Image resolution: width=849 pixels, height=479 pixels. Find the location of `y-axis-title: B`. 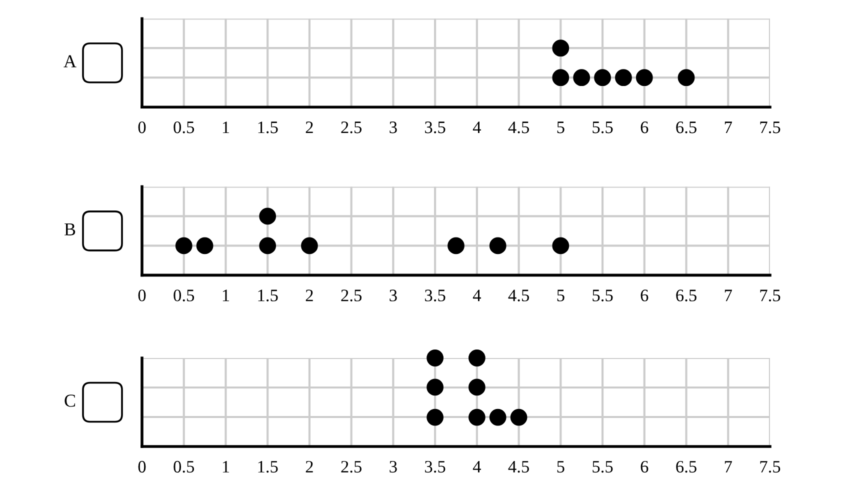

y-axis-title: B is located at coordinates (70, 229).